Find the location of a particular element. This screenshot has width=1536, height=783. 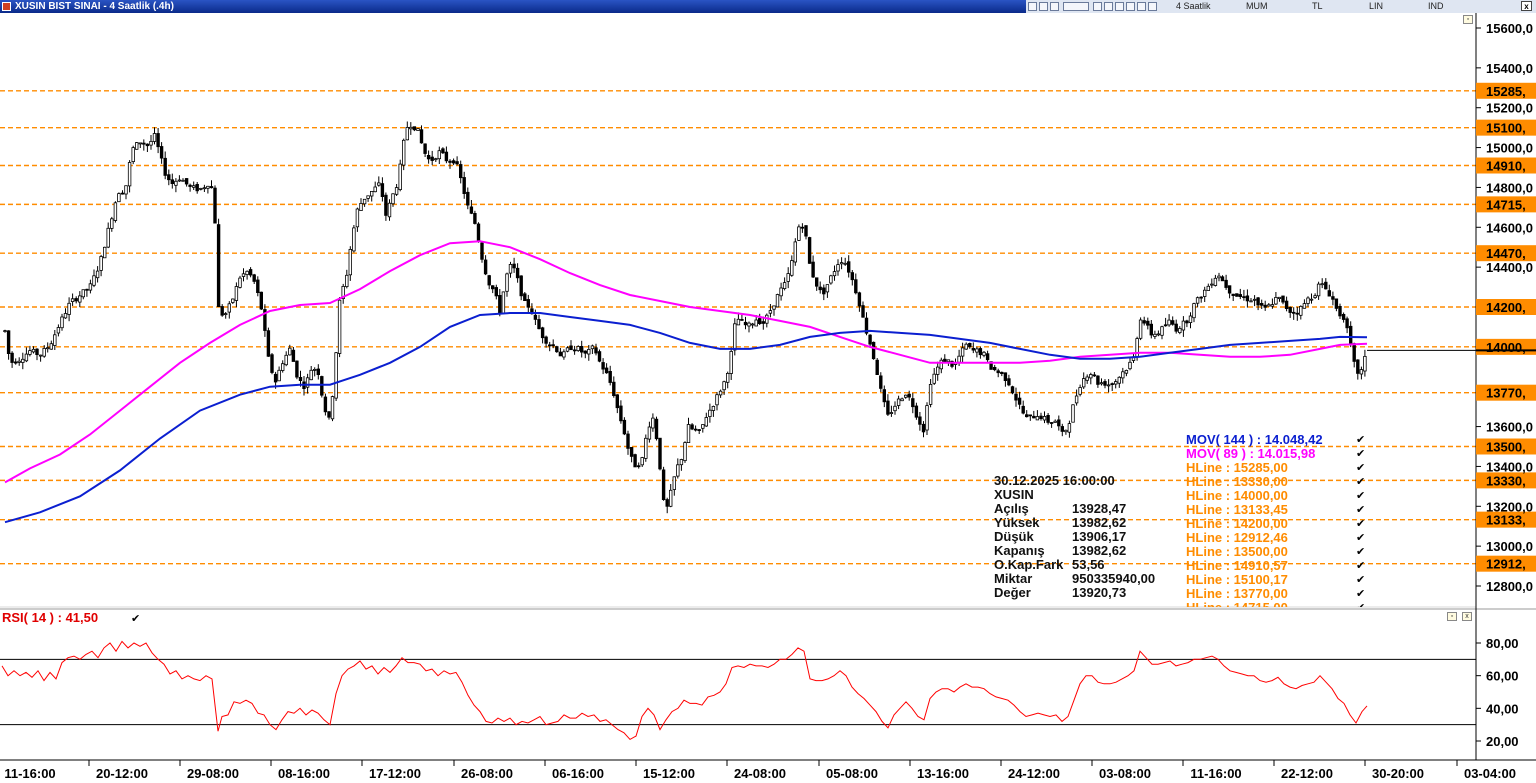

pencil-icon is located at coordinates (1130, 6).